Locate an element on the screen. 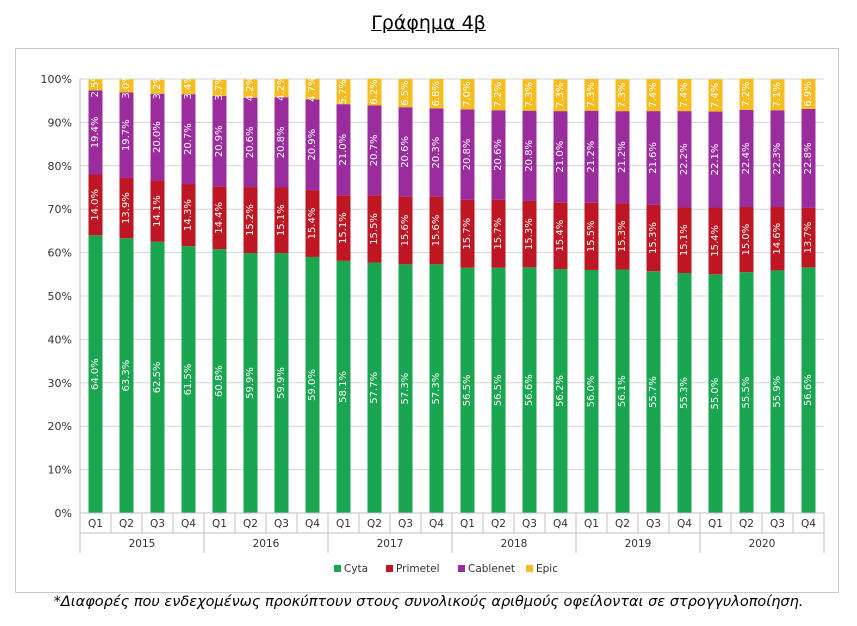 Image resolution: width=857 pixels, height=626 pixels. y-tick-label: 80% is located at coordinates (60, 166).